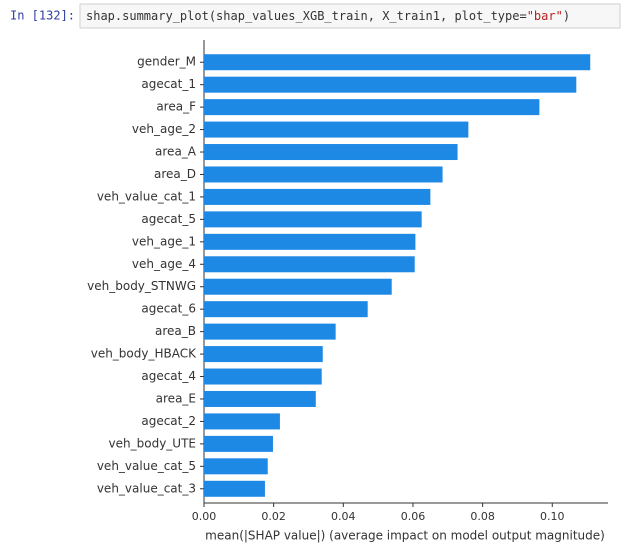 Image resolution: width=624 pixels, height=550 pixels. Describe the element at coordinates (566, 16) in the screenshot. I see `code-token: )` at that location.